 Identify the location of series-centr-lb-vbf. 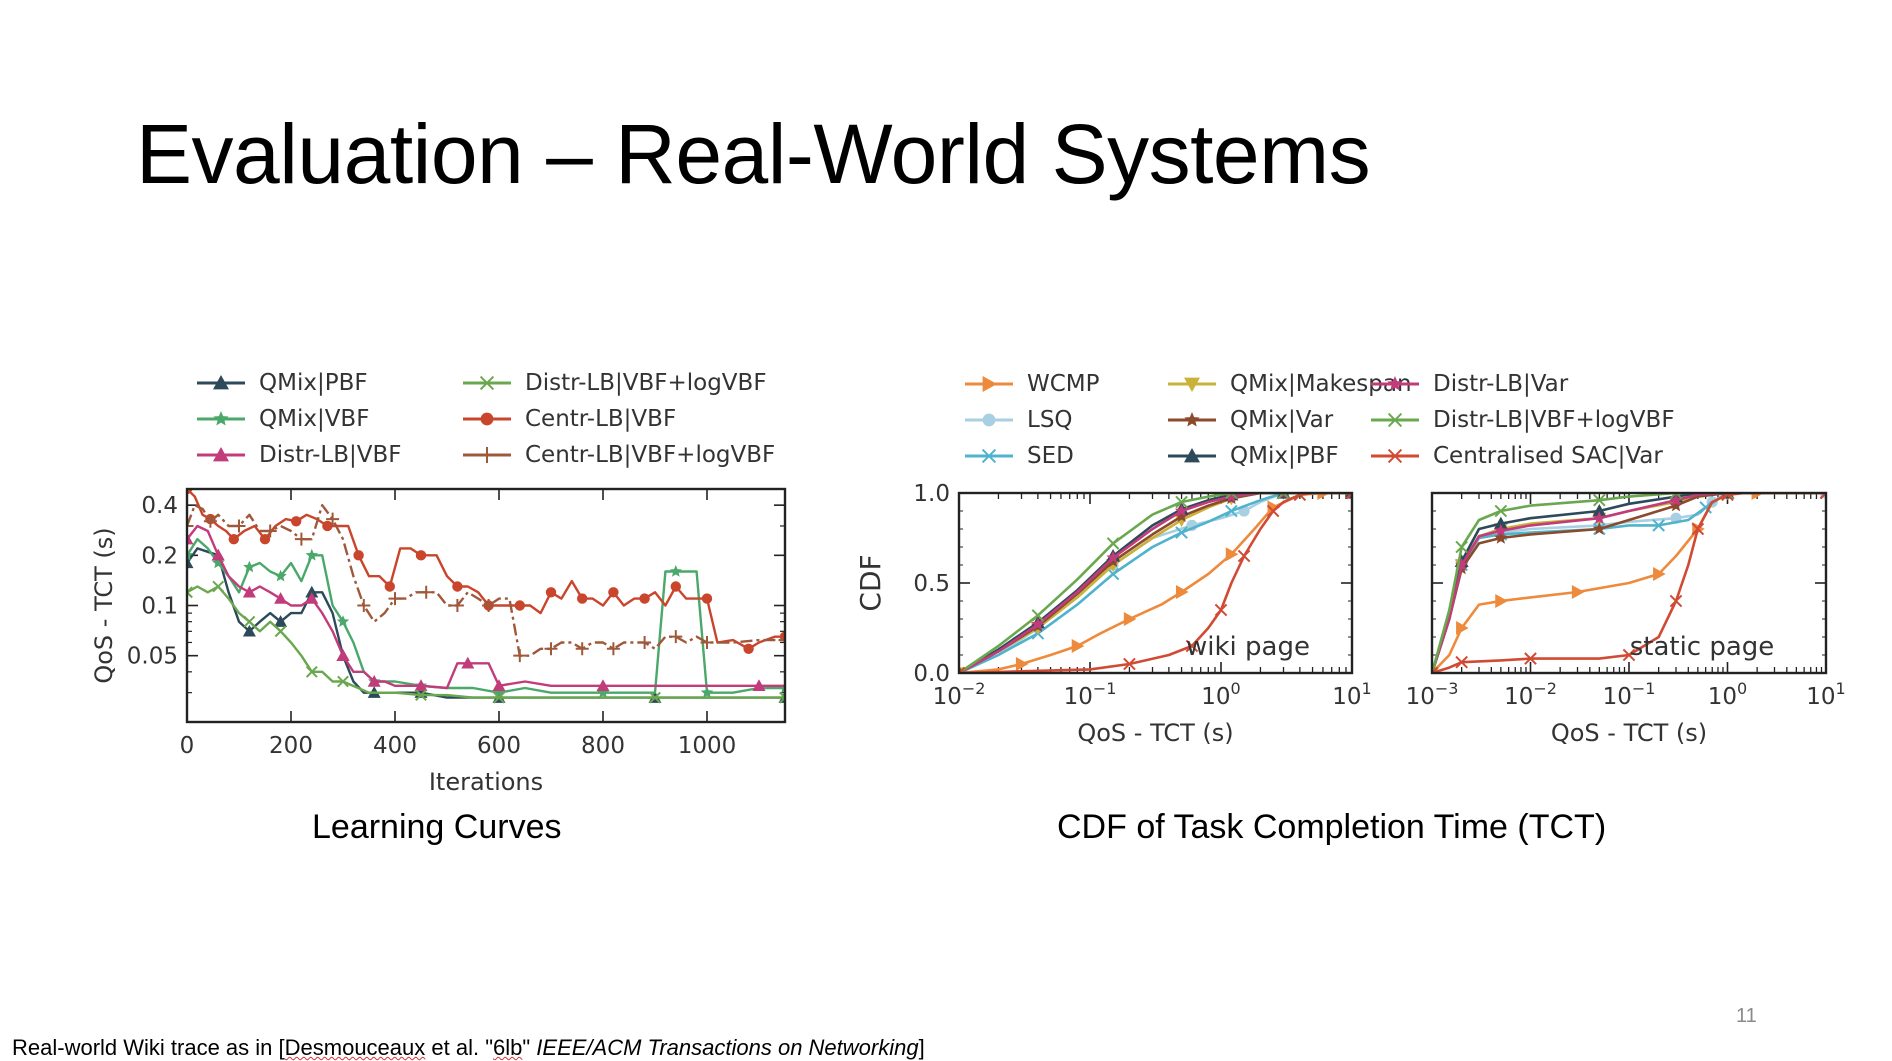
(486, 571).